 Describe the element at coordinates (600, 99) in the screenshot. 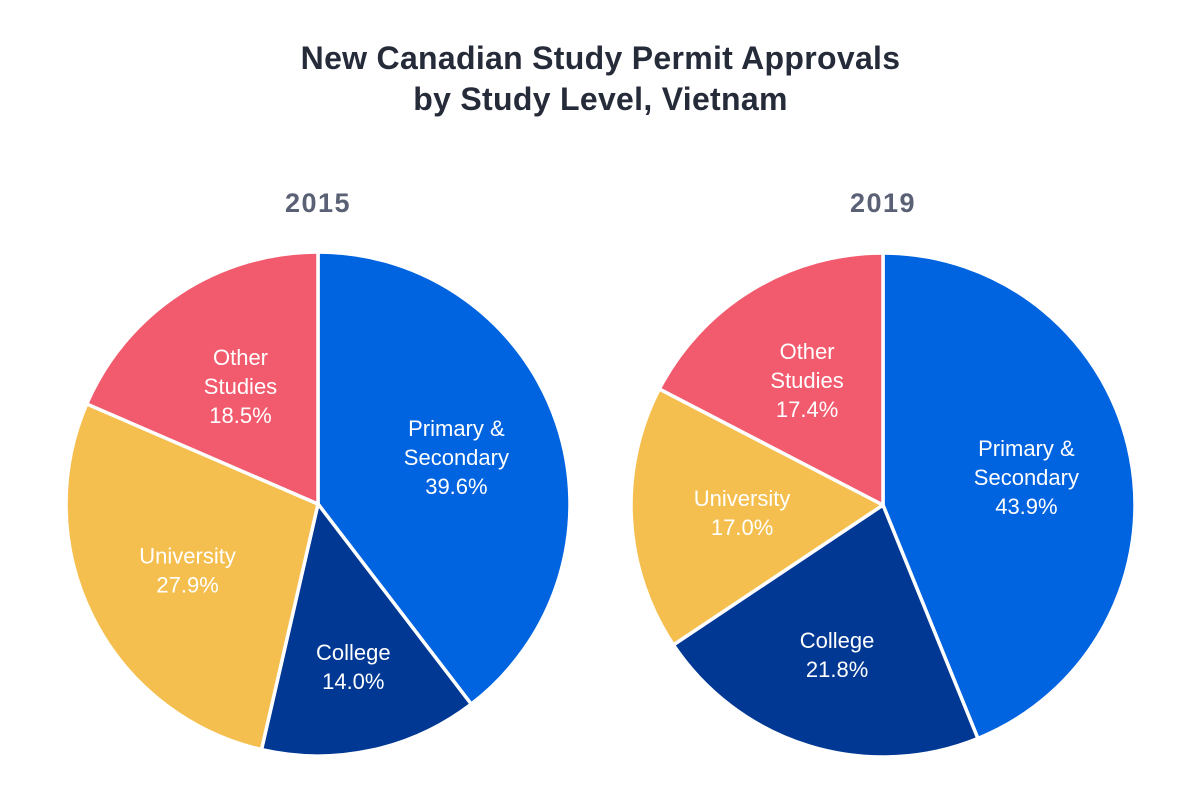

I see `chart-title-line-2: by Study Level, Vietnam` at that location.